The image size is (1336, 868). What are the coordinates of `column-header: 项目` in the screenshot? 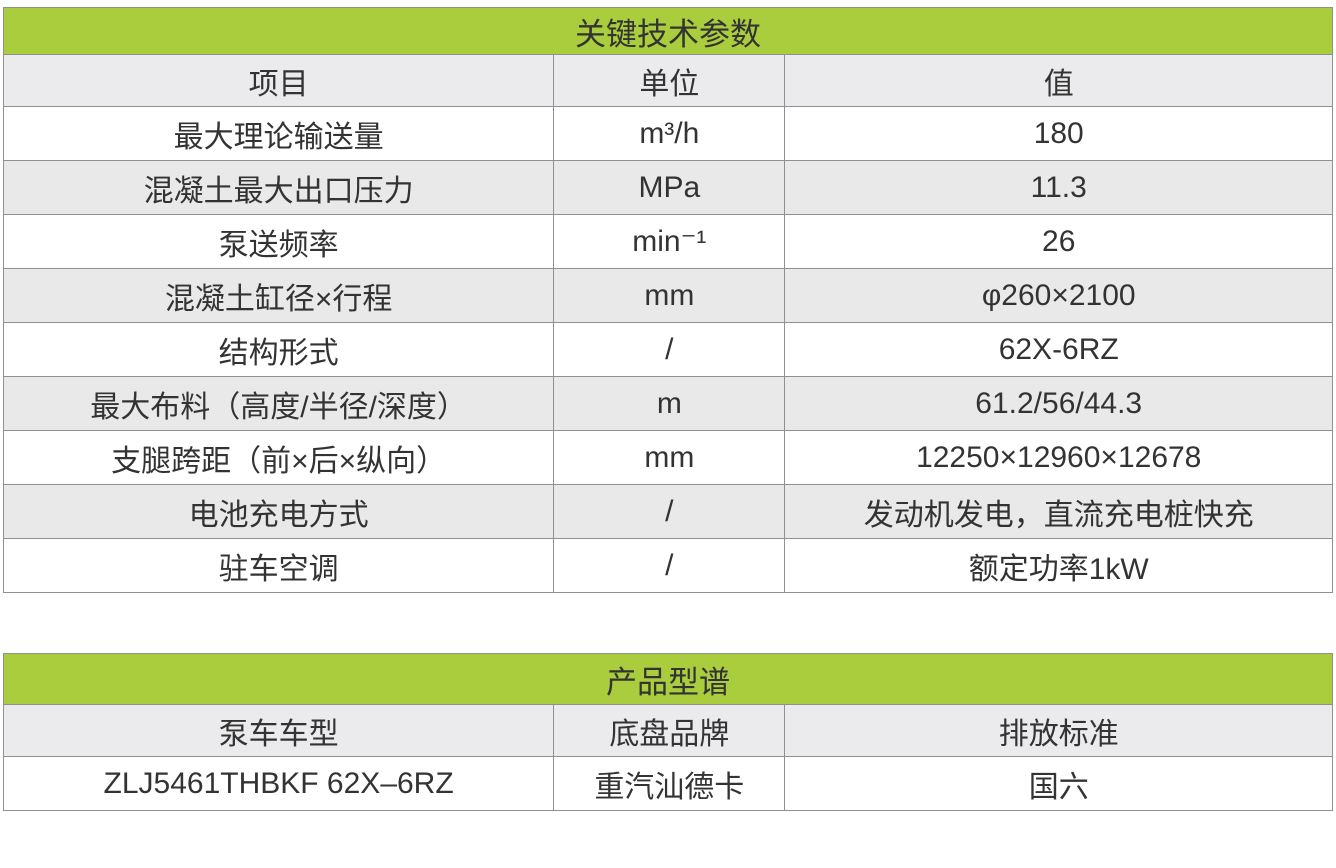 It's located at (278, 80).